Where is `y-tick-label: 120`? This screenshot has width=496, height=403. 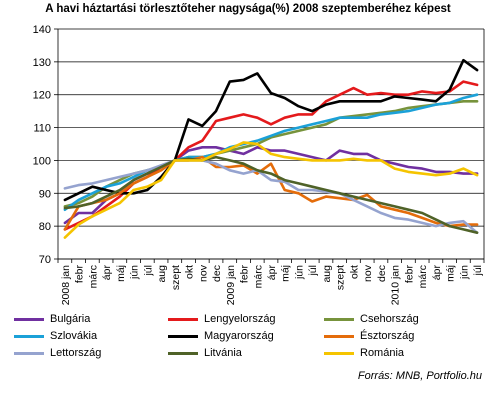
y-tick-label: 120 is located at coordinates (42, 96).